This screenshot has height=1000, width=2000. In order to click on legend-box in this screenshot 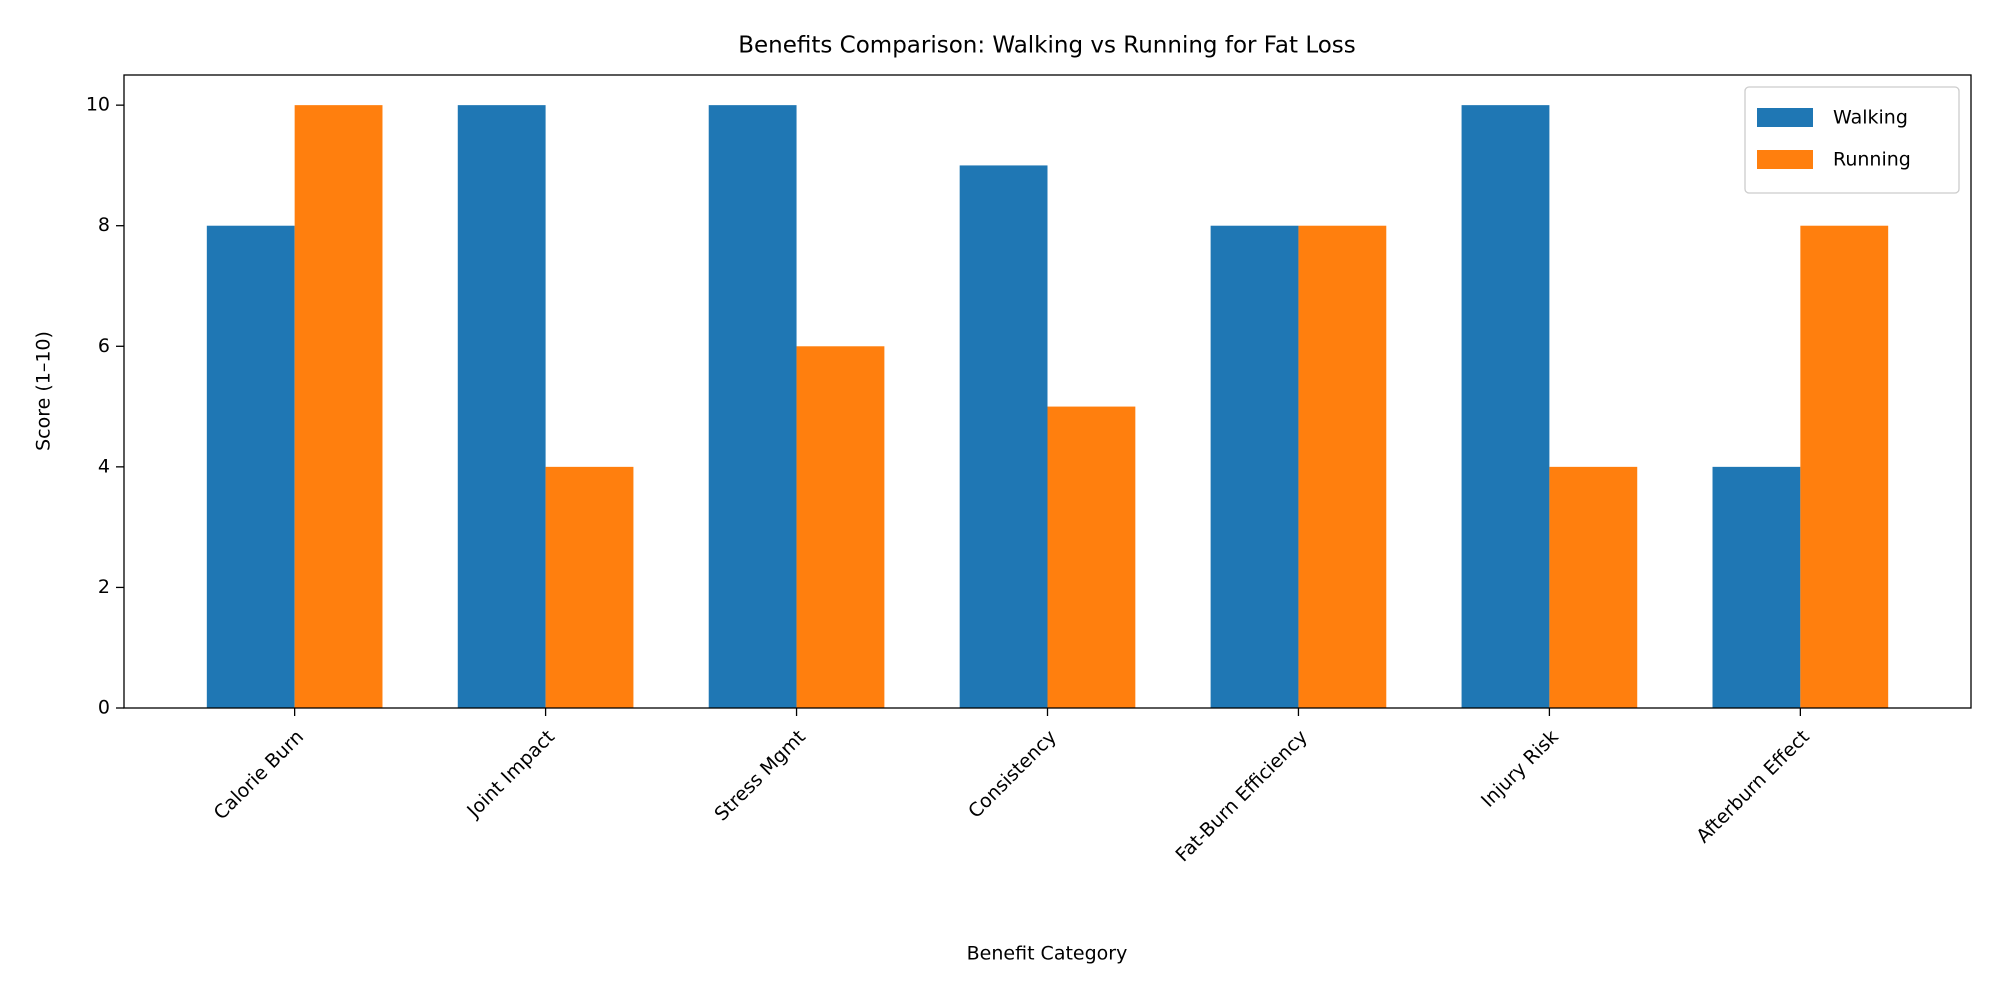, I will do `click(1852, 140)`.